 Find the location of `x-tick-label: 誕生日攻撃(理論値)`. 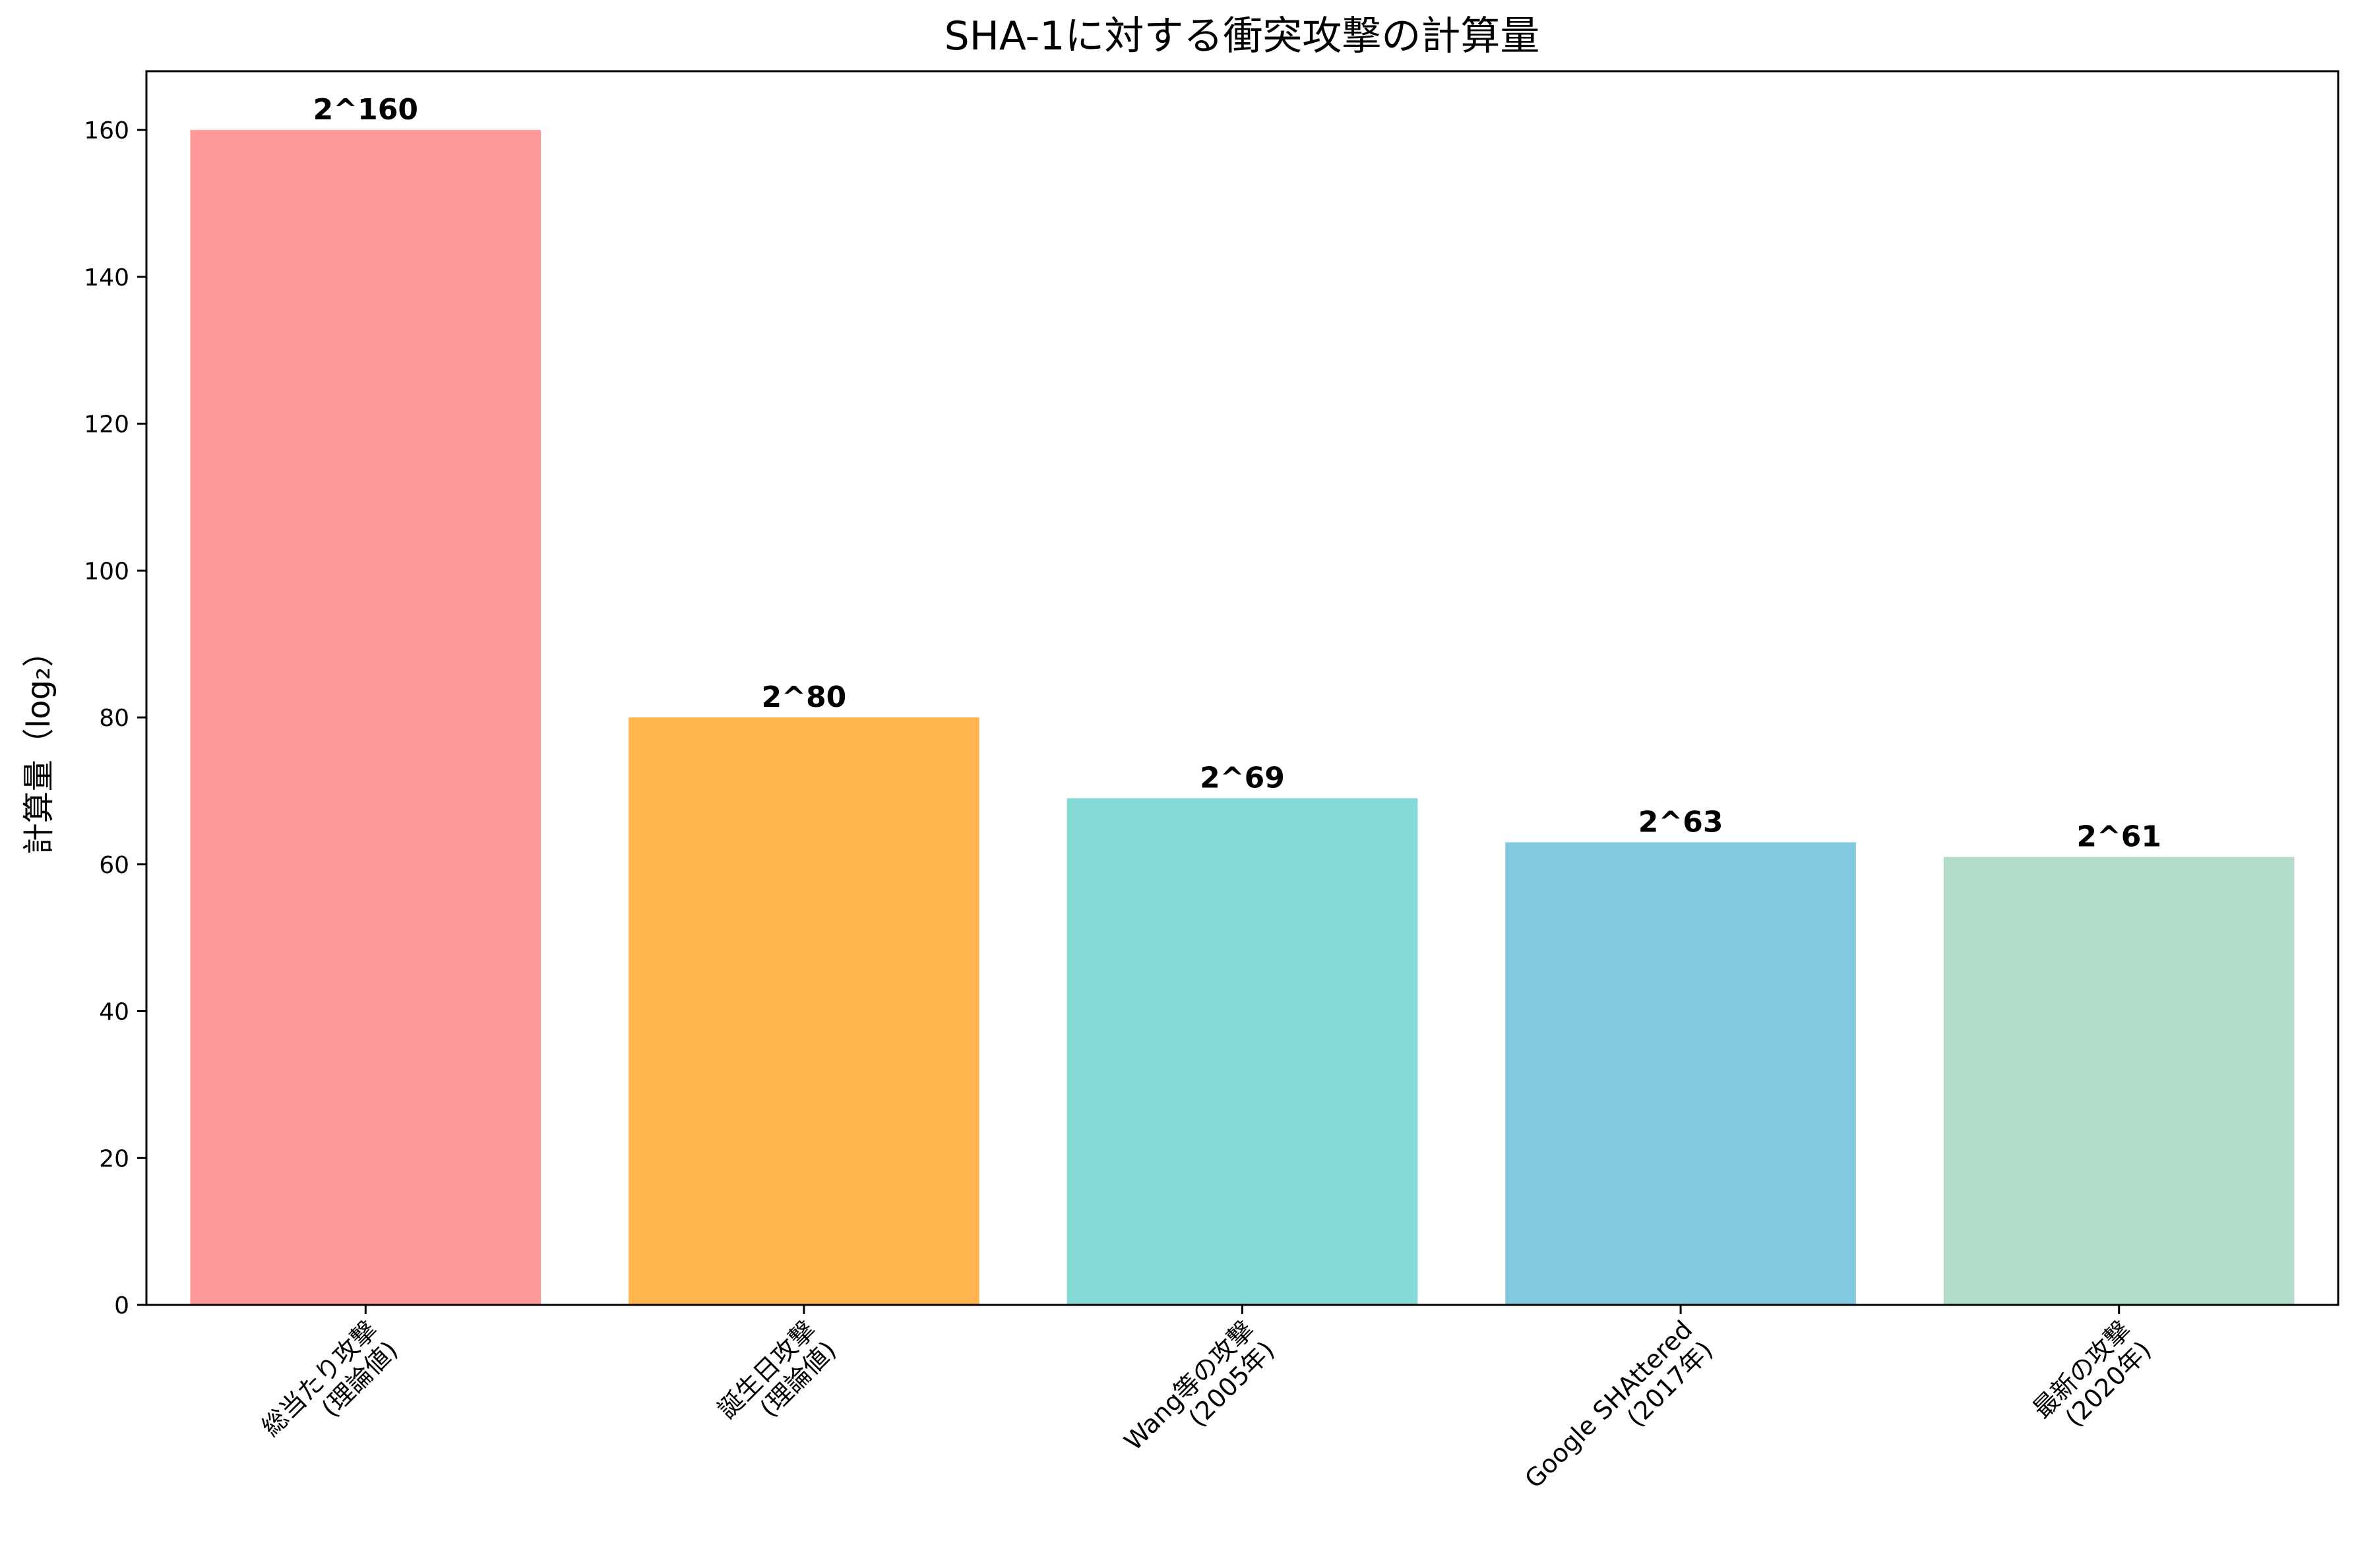

x-tick-label: 誕生日攻撃(理論値) is located at coordinates (777, 1379).